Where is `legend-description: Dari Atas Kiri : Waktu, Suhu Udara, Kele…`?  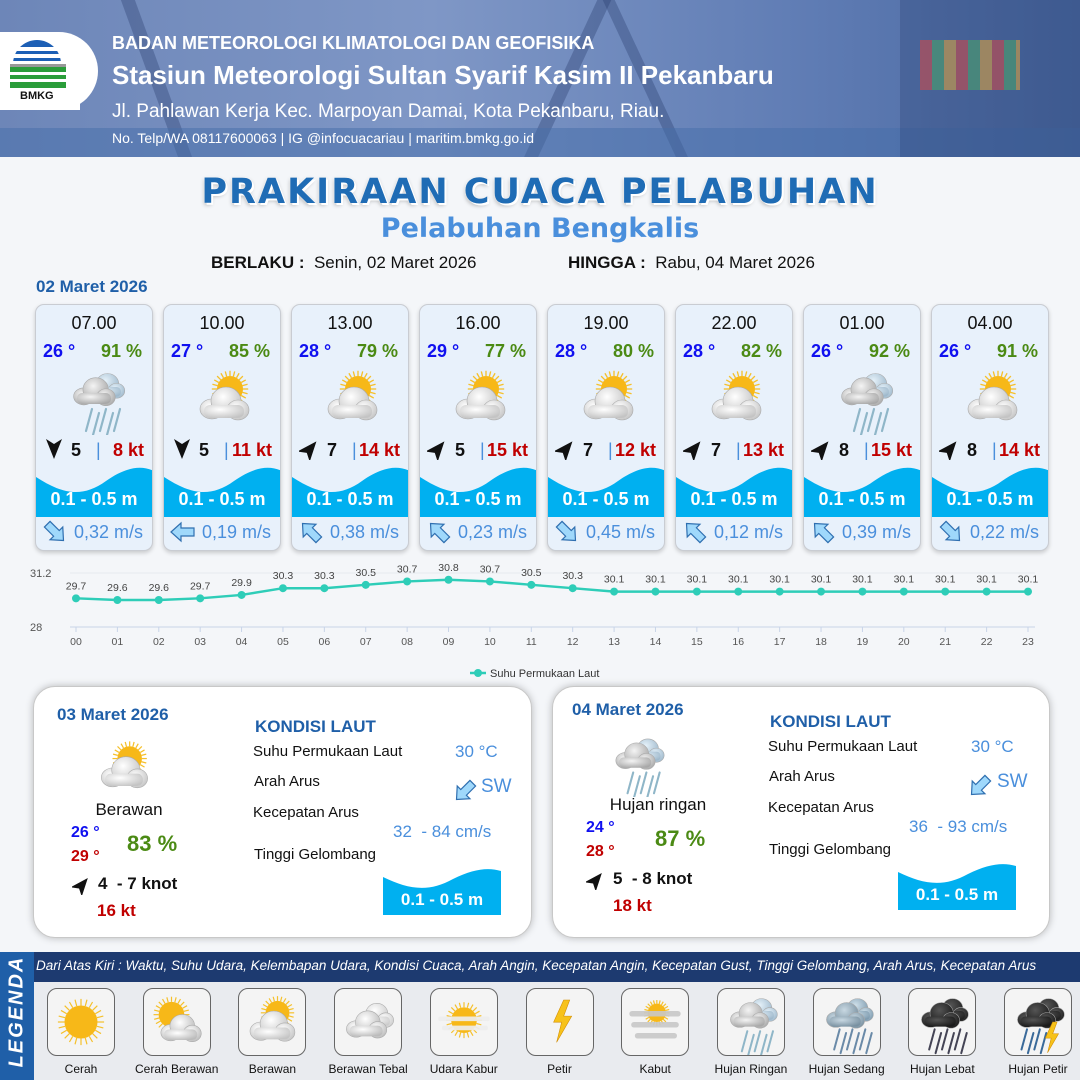 legend-description: Dari Atas Kiri : Waktu, Suhu Udara, Kele… is located at coordinates (536, 965).